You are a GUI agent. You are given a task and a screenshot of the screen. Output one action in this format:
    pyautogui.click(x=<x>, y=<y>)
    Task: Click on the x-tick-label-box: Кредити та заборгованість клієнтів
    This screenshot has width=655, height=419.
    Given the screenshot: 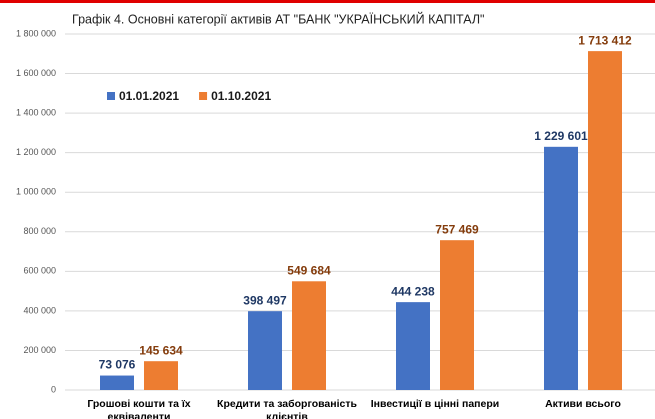 What is the action you would take?
    pyautogui.click(x=287, y=408)
    